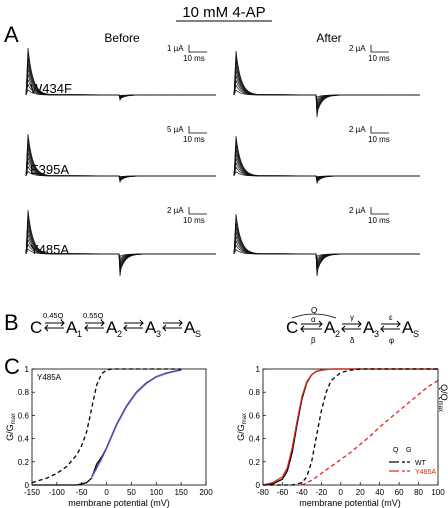 This screenshot has width=448, height=508. What do you see at coordinates (32, 492) in the screenshot?
I see `left-x-tick-label: -150` at bounding box center [32, 492].